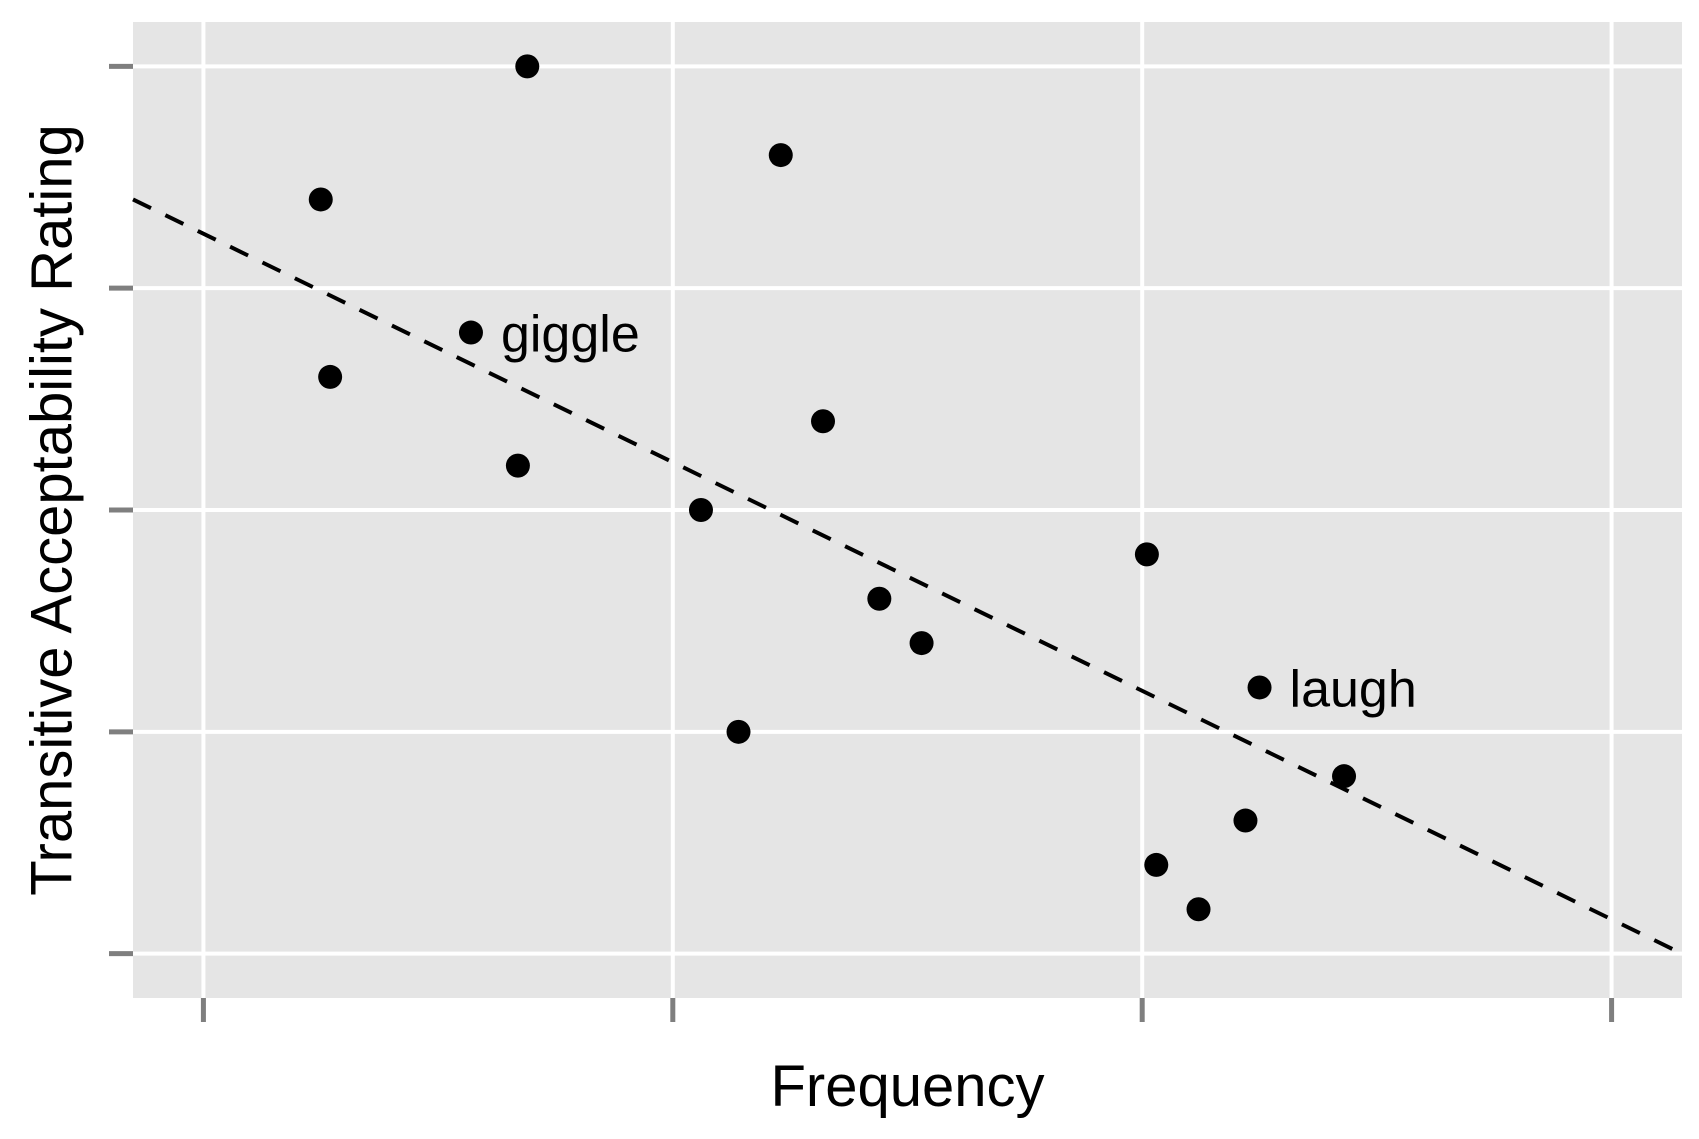  Describe the element at coordinates (52, 510) in the screenshot. I see `y-axis-title: Transitive Acceptability Rating` at that location.